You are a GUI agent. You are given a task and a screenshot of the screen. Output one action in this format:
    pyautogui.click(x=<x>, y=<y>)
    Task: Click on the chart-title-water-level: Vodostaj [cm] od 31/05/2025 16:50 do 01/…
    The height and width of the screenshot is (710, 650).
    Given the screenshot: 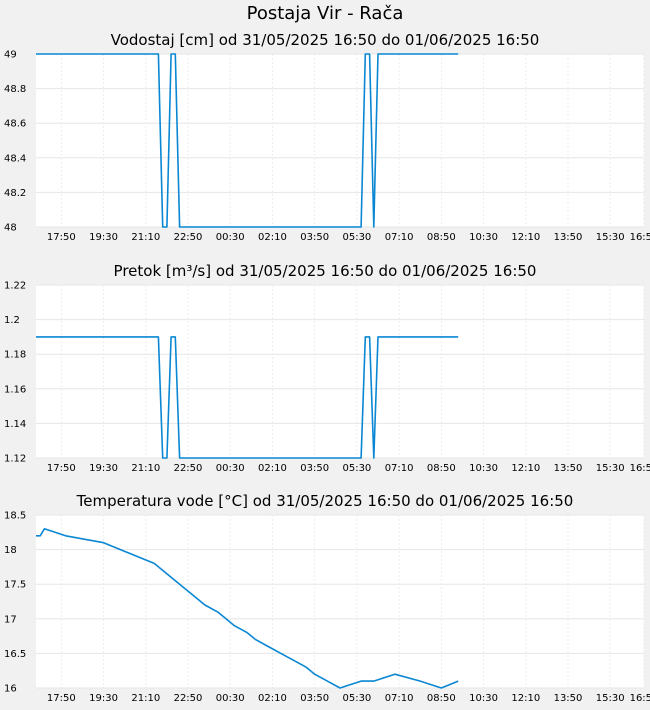 What is the action you would take?
    pyautogui.click(x=325, y=40)
    